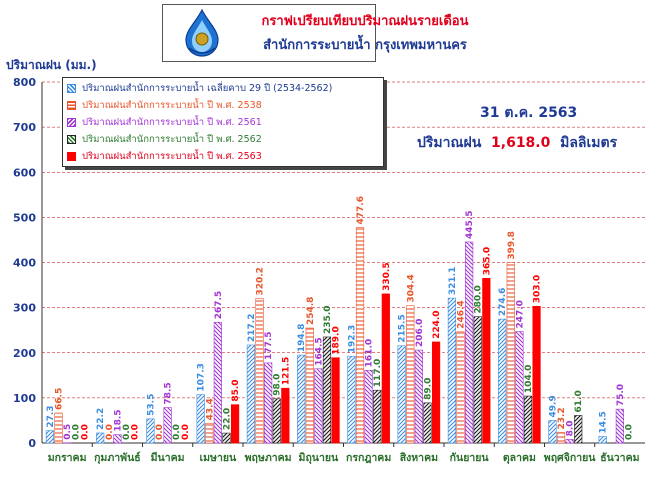  Describe the element at coordinates (517, 143) in the screenshot. I see `rain-total: ปริมาณฝน 1,618.0 มิลลิเมตร` at that location.